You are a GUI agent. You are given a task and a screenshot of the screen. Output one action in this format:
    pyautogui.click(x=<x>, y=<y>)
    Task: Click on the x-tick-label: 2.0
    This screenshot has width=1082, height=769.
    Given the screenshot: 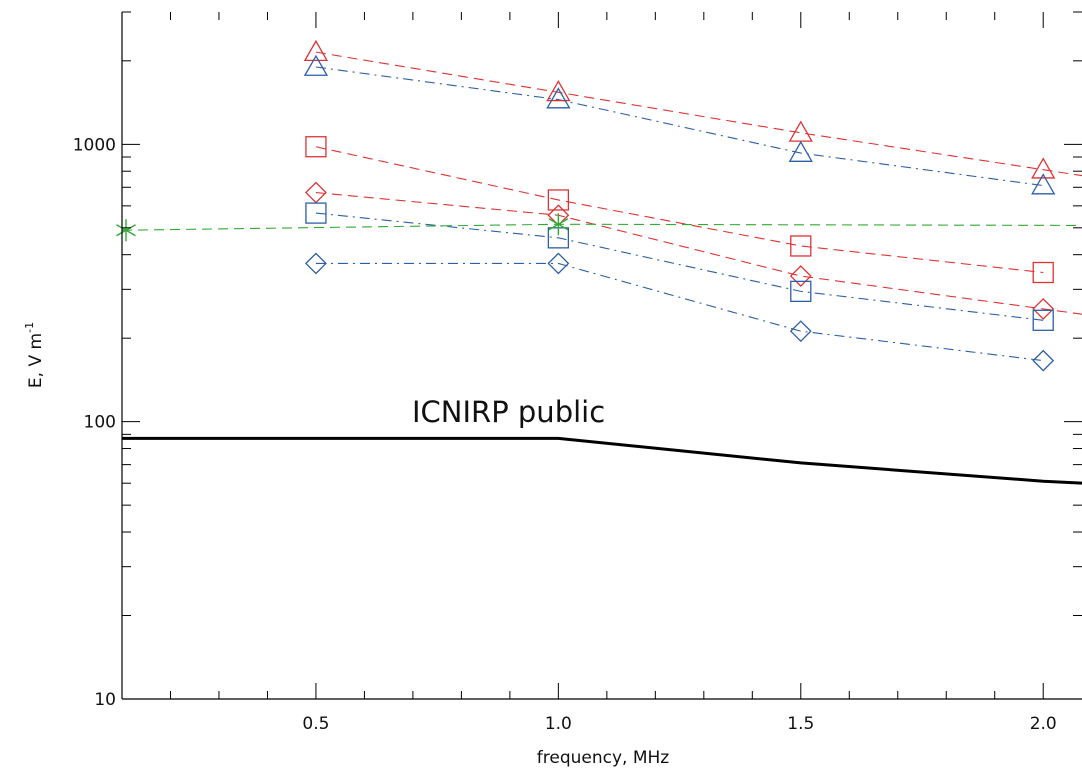 What is the action you would take?
    pyautogui.click(x=1043, y=724)
    